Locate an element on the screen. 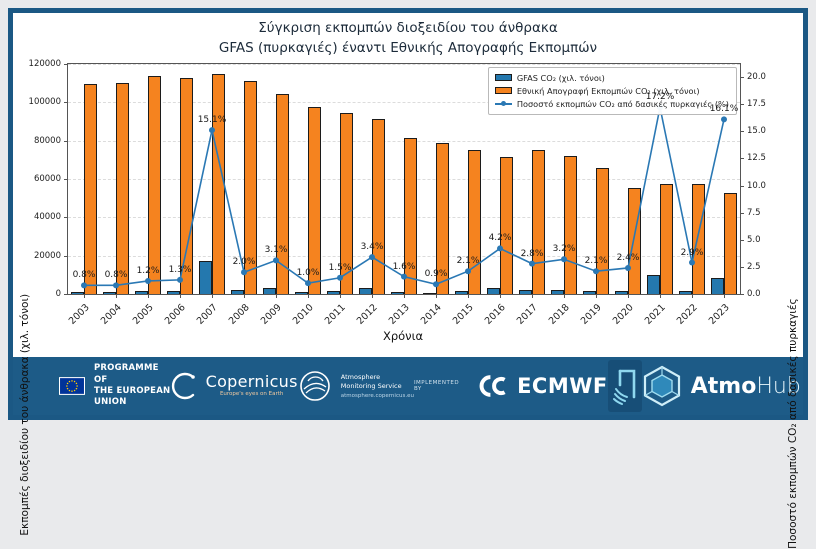 This screenshot has height=549, width=816. atmohub-logo: AtmoHub is located at coordinates (721, 386).